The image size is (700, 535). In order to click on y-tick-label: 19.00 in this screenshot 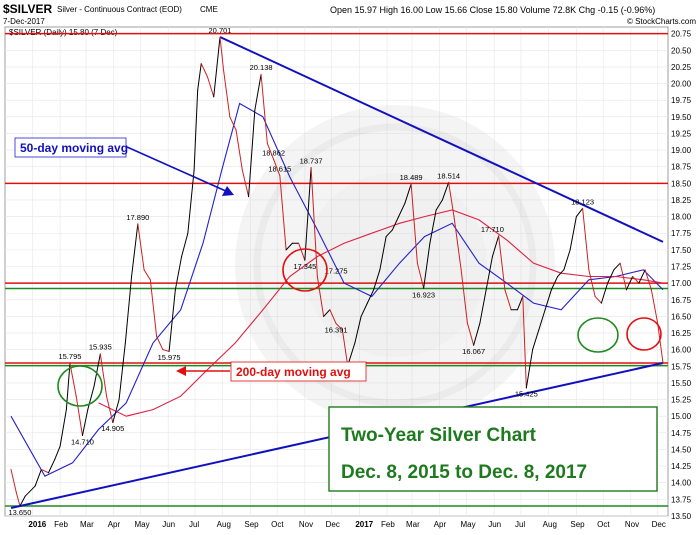, I will do `click(681, 150)`.